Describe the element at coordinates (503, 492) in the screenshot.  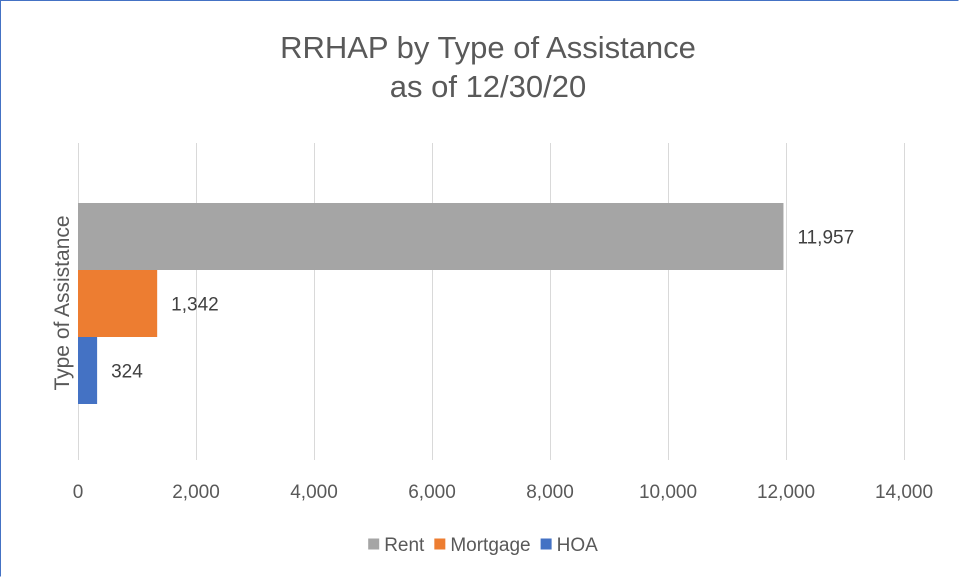
I see `x-axis-tick-labels: 0 2,000 4,000 6,000 8,000 10,000 12,000 14,000` at that location.